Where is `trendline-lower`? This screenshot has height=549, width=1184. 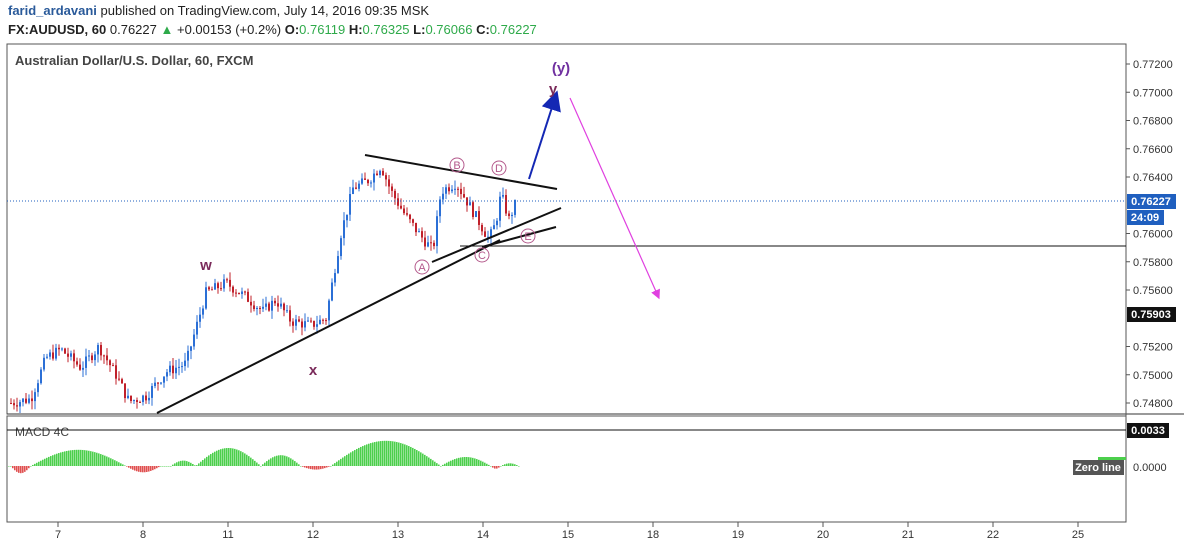
trendline-lower is located at coordinates (328, 326).